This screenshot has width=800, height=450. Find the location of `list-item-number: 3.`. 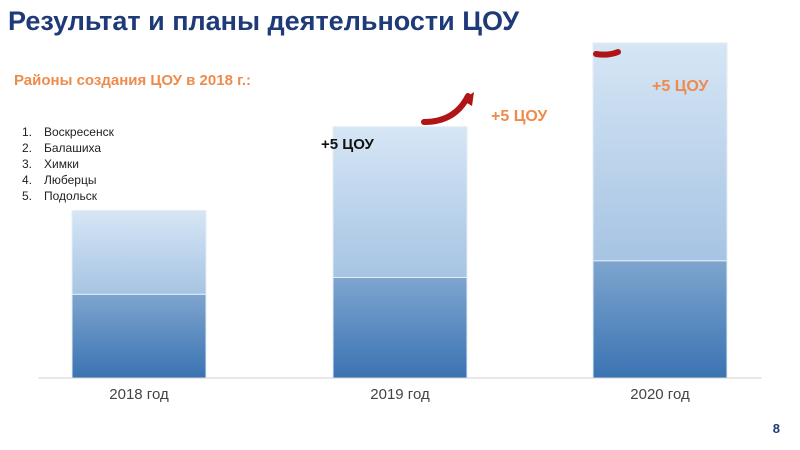

list-item-number: 3. is located at coordinates (27, 164).